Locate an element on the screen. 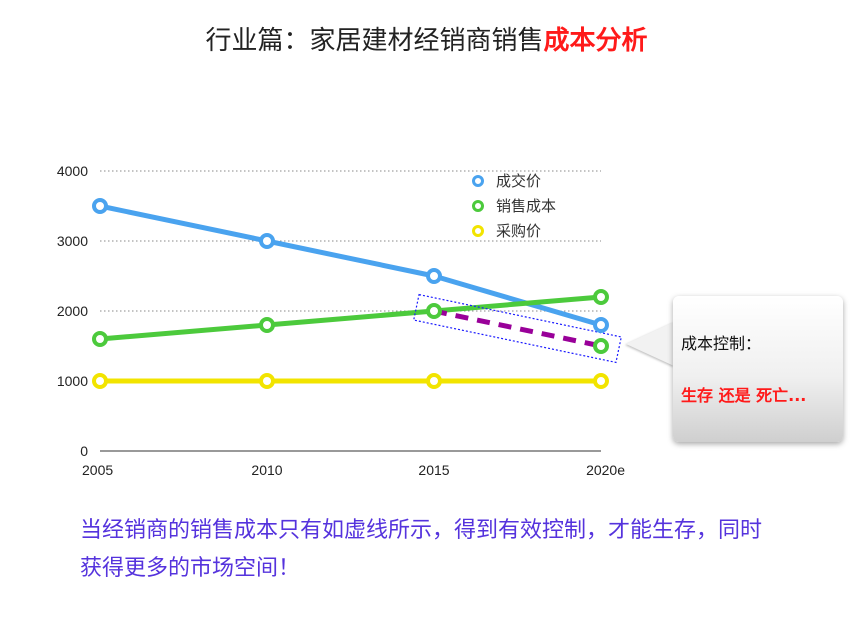 This screenshot has width=853, height=633. x-tick-label: 2020e is located at coordinates (605, 470).